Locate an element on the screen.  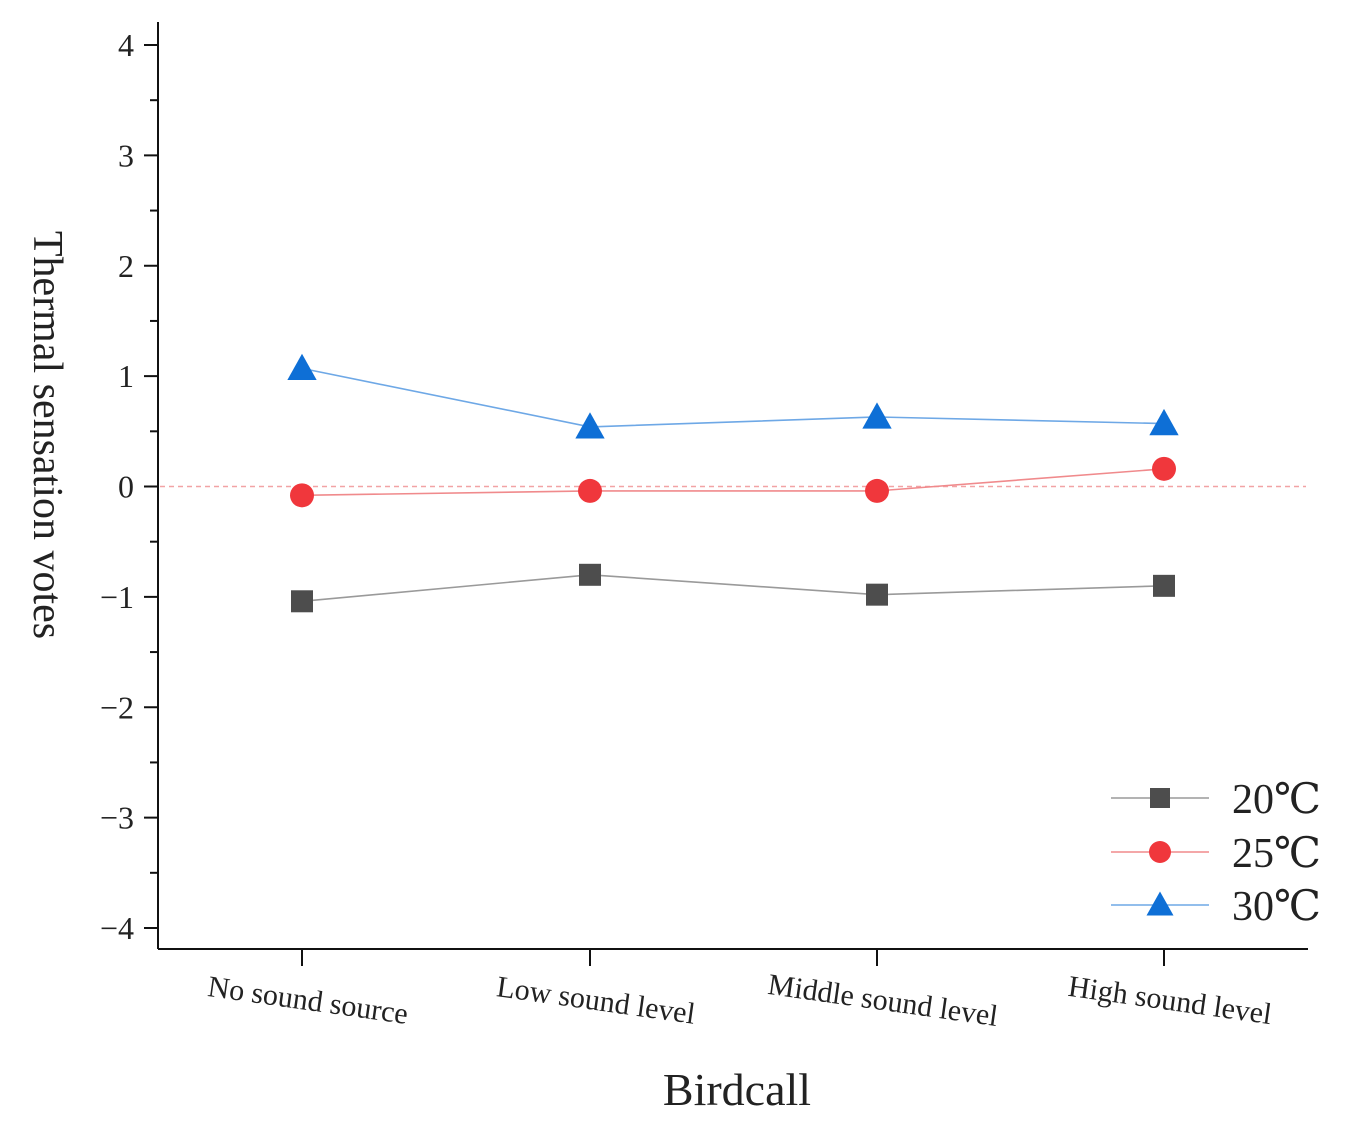
legend-entry: 25℃ is located at coordinates (1216, 854).